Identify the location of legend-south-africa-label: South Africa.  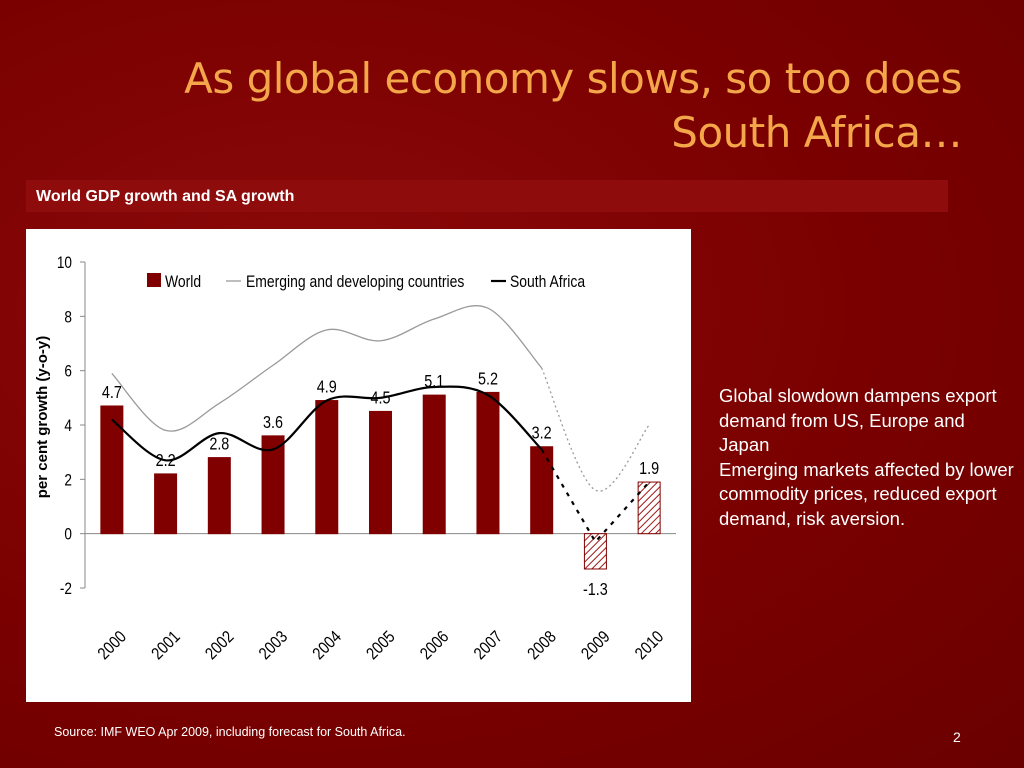
(547, 282).